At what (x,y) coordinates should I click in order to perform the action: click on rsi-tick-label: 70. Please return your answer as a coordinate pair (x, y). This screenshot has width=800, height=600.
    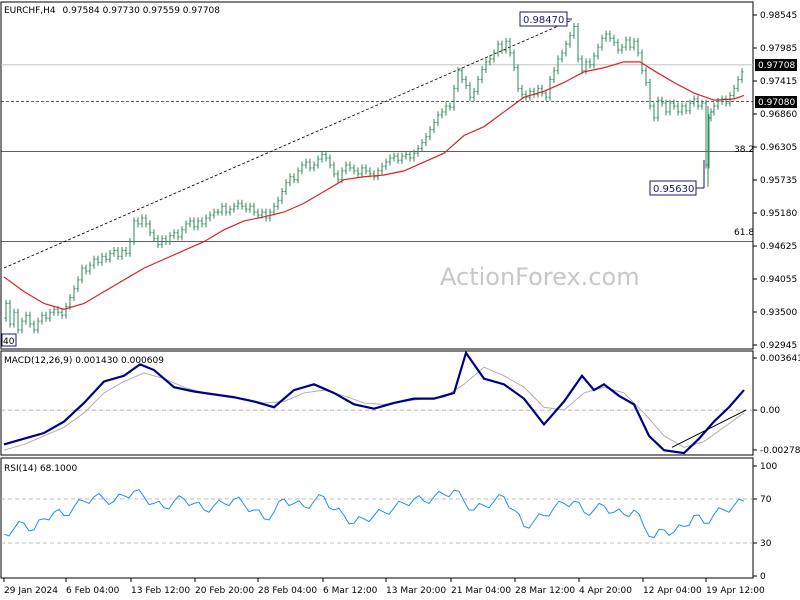
    Looking at the image, I should click on (766, 500).